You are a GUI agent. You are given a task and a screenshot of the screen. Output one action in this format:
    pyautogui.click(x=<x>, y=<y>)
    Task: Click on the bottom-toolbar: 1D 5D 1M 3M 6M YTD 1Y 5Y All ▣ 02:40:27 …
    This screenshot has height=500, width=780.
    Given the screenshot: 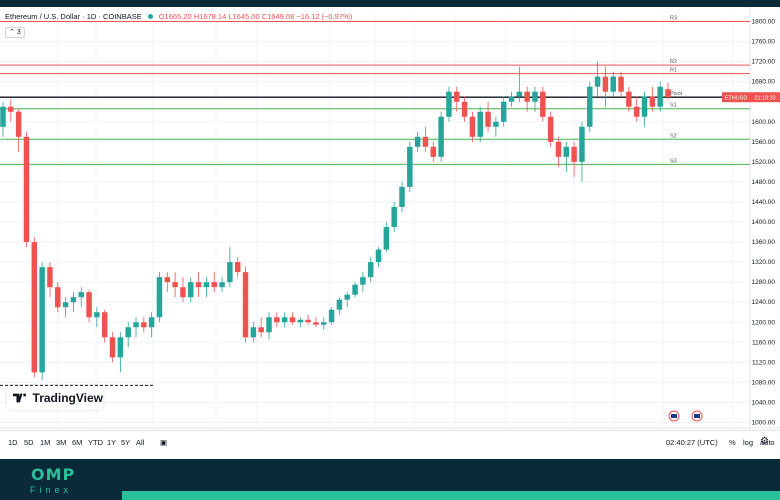 What is the action you would take?
    pyautogui.click(x=390, y=441)
    